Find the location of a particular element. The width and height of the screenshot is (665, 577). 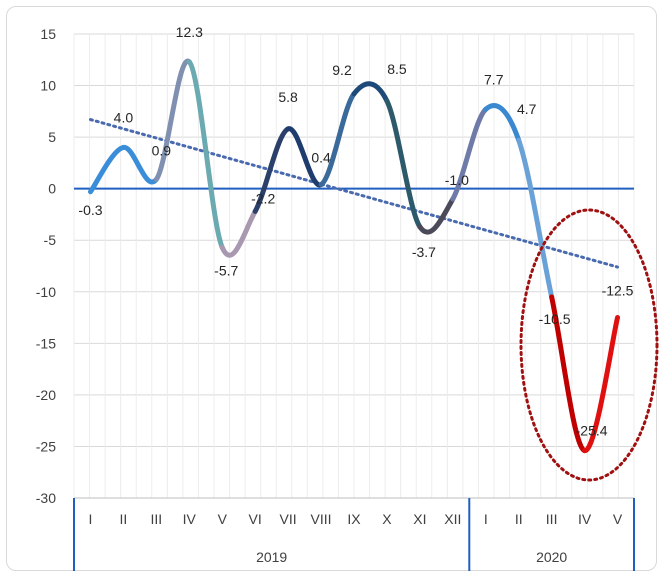

data-label: -2.2 is located at coordinates (263, 198).